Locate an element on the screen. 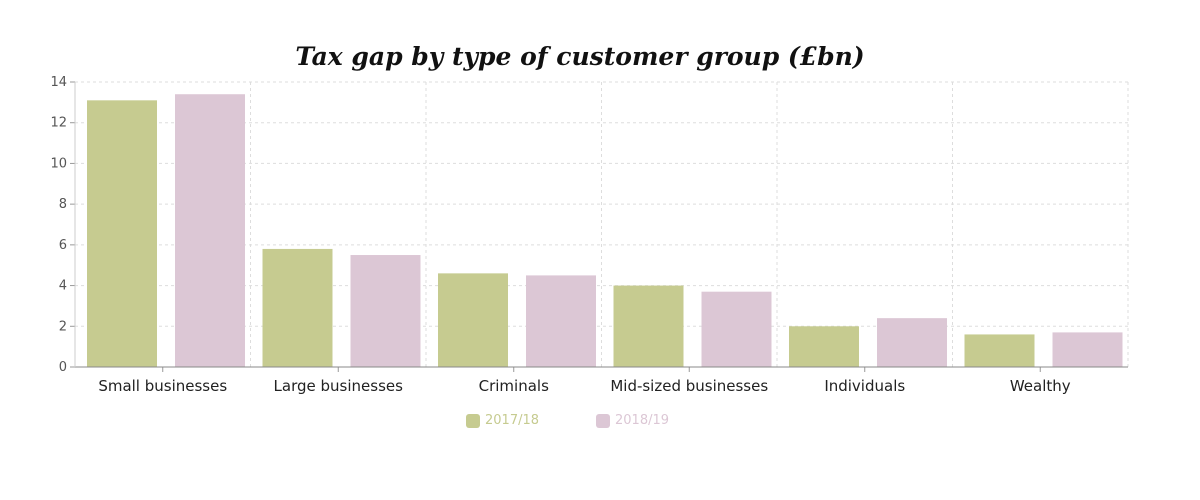  x-category-label: Individuals is located at coordinates (864, 386).